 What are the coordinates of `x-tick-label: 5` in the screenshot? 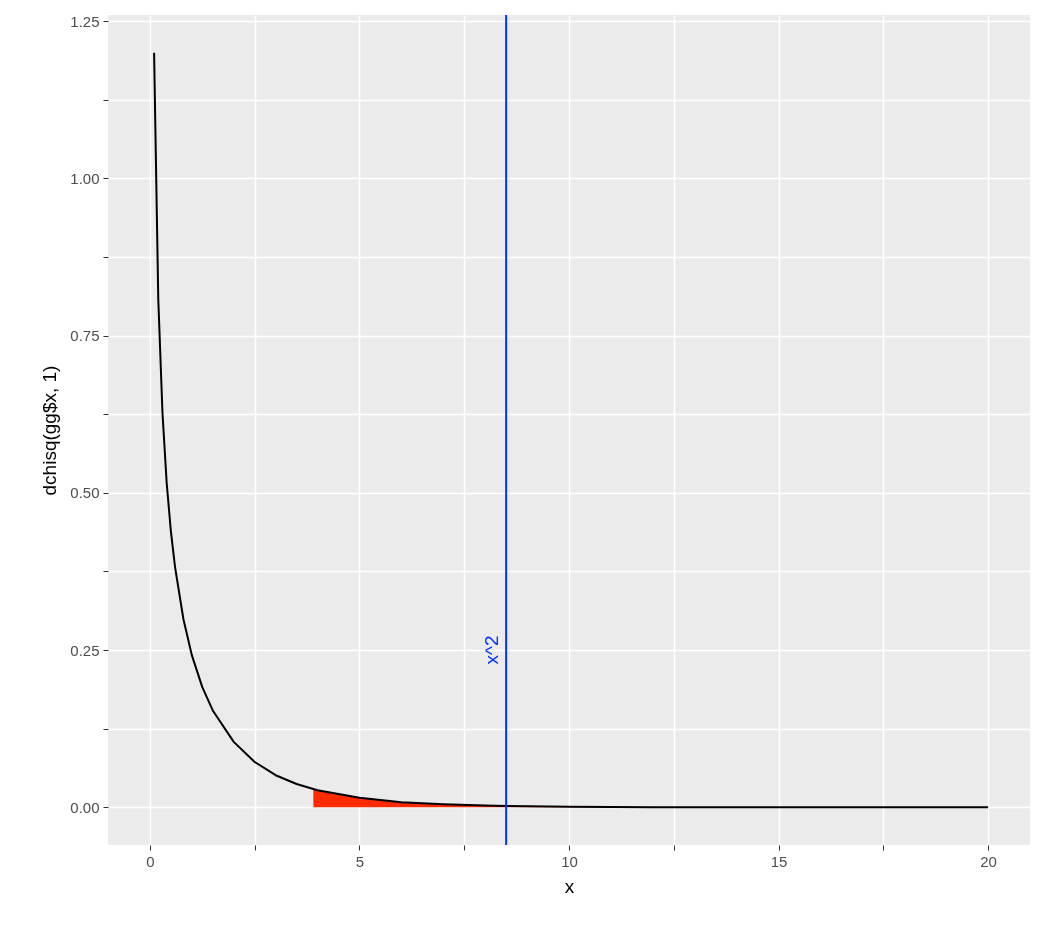 It's located at (360, 861).